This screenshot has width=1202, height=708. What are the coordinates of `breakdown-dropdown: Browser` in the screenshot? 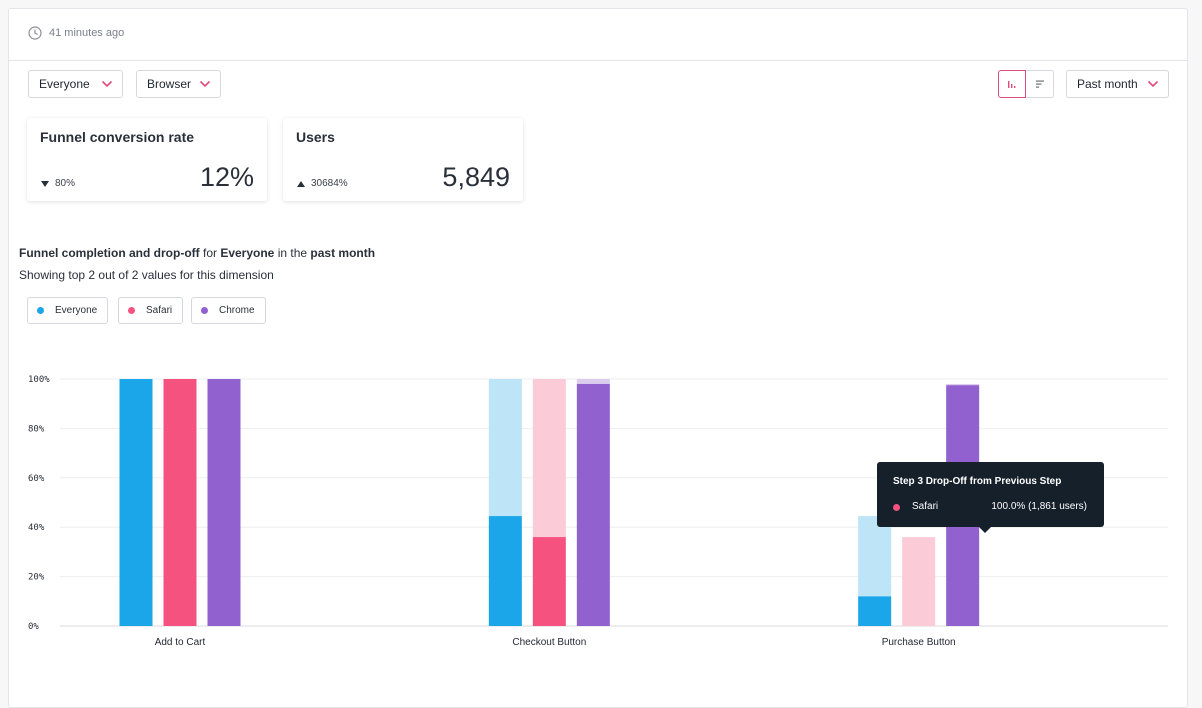 It's located at (178, 84).